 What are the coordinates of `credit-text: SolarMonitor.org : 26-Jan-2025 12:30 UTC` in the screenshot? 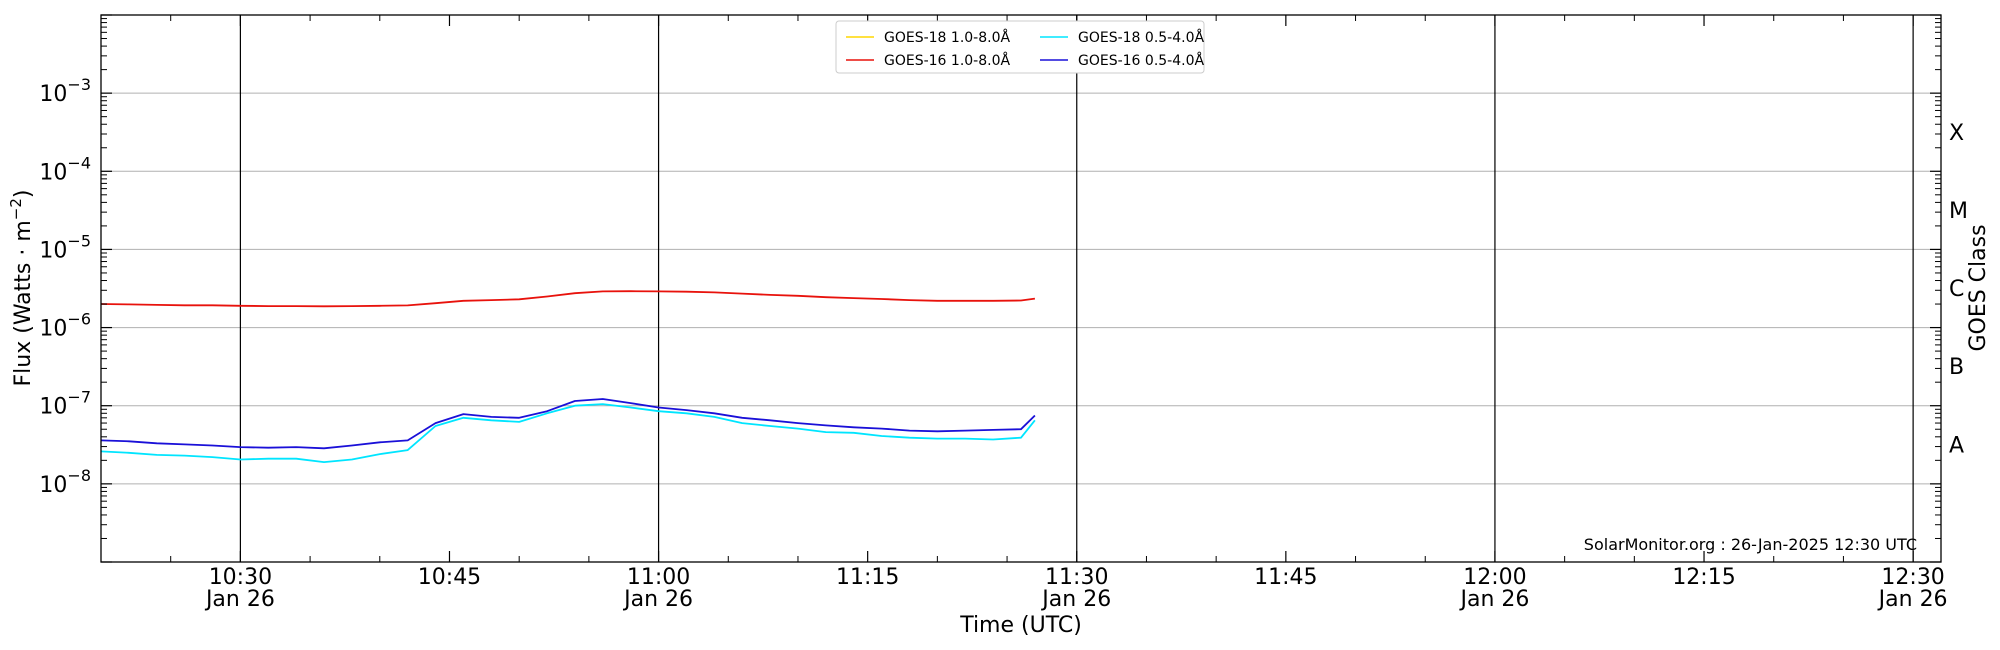 It's located at (1750, 544).